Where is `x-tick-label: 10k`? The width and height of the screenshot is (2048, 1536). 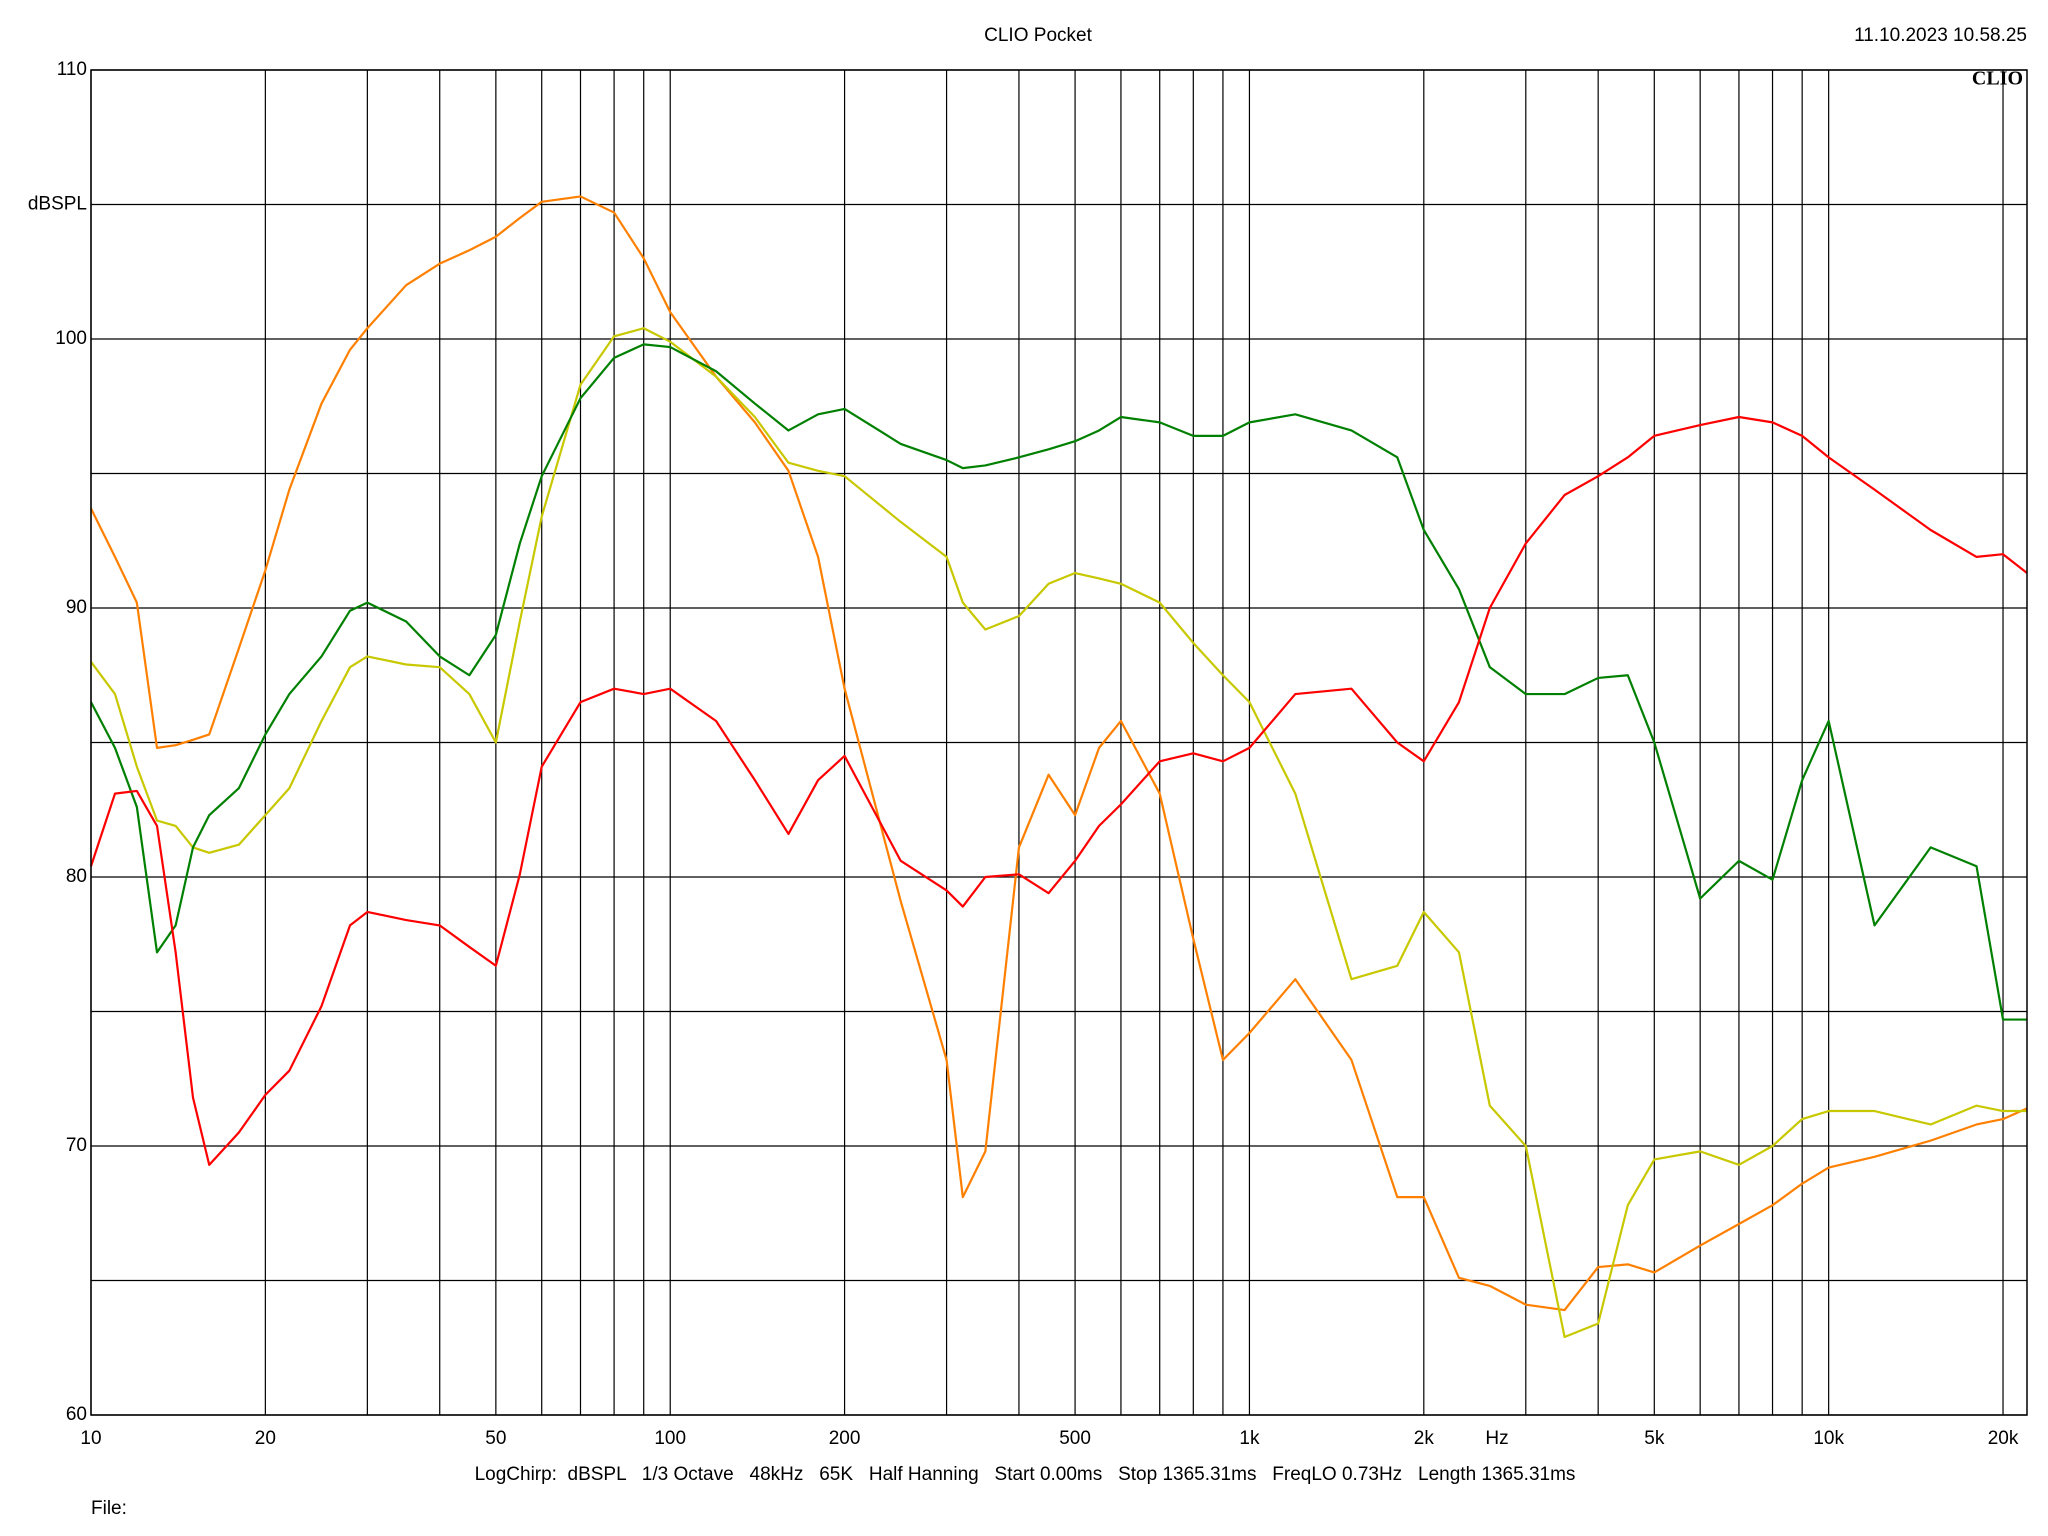 x-tick-label: 10k is located at coordinates (1828, 1438).